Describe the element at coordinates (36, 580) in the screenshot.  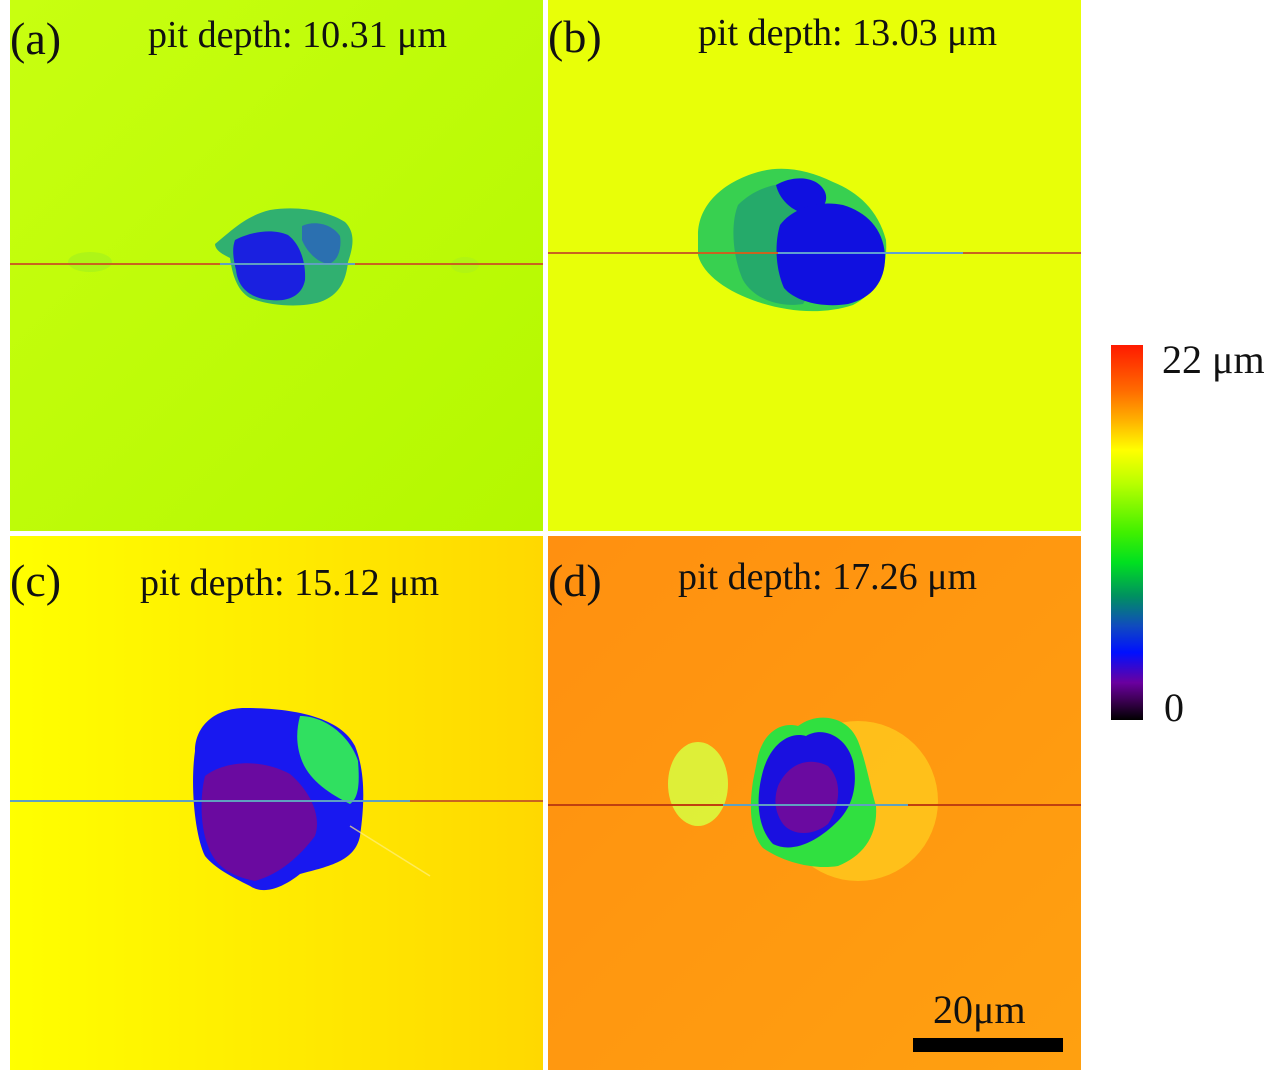
I see `panel-label: (c)` at that location.